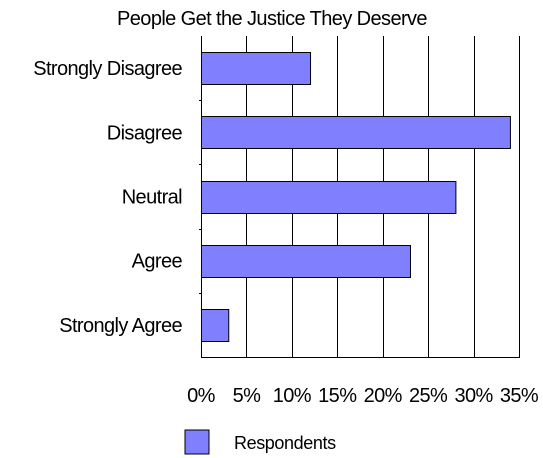 The image size is (543, 458). Describe the element at coordinates (201, 396) in the screenshot. I see `x-tick-label: 0%` at that location.